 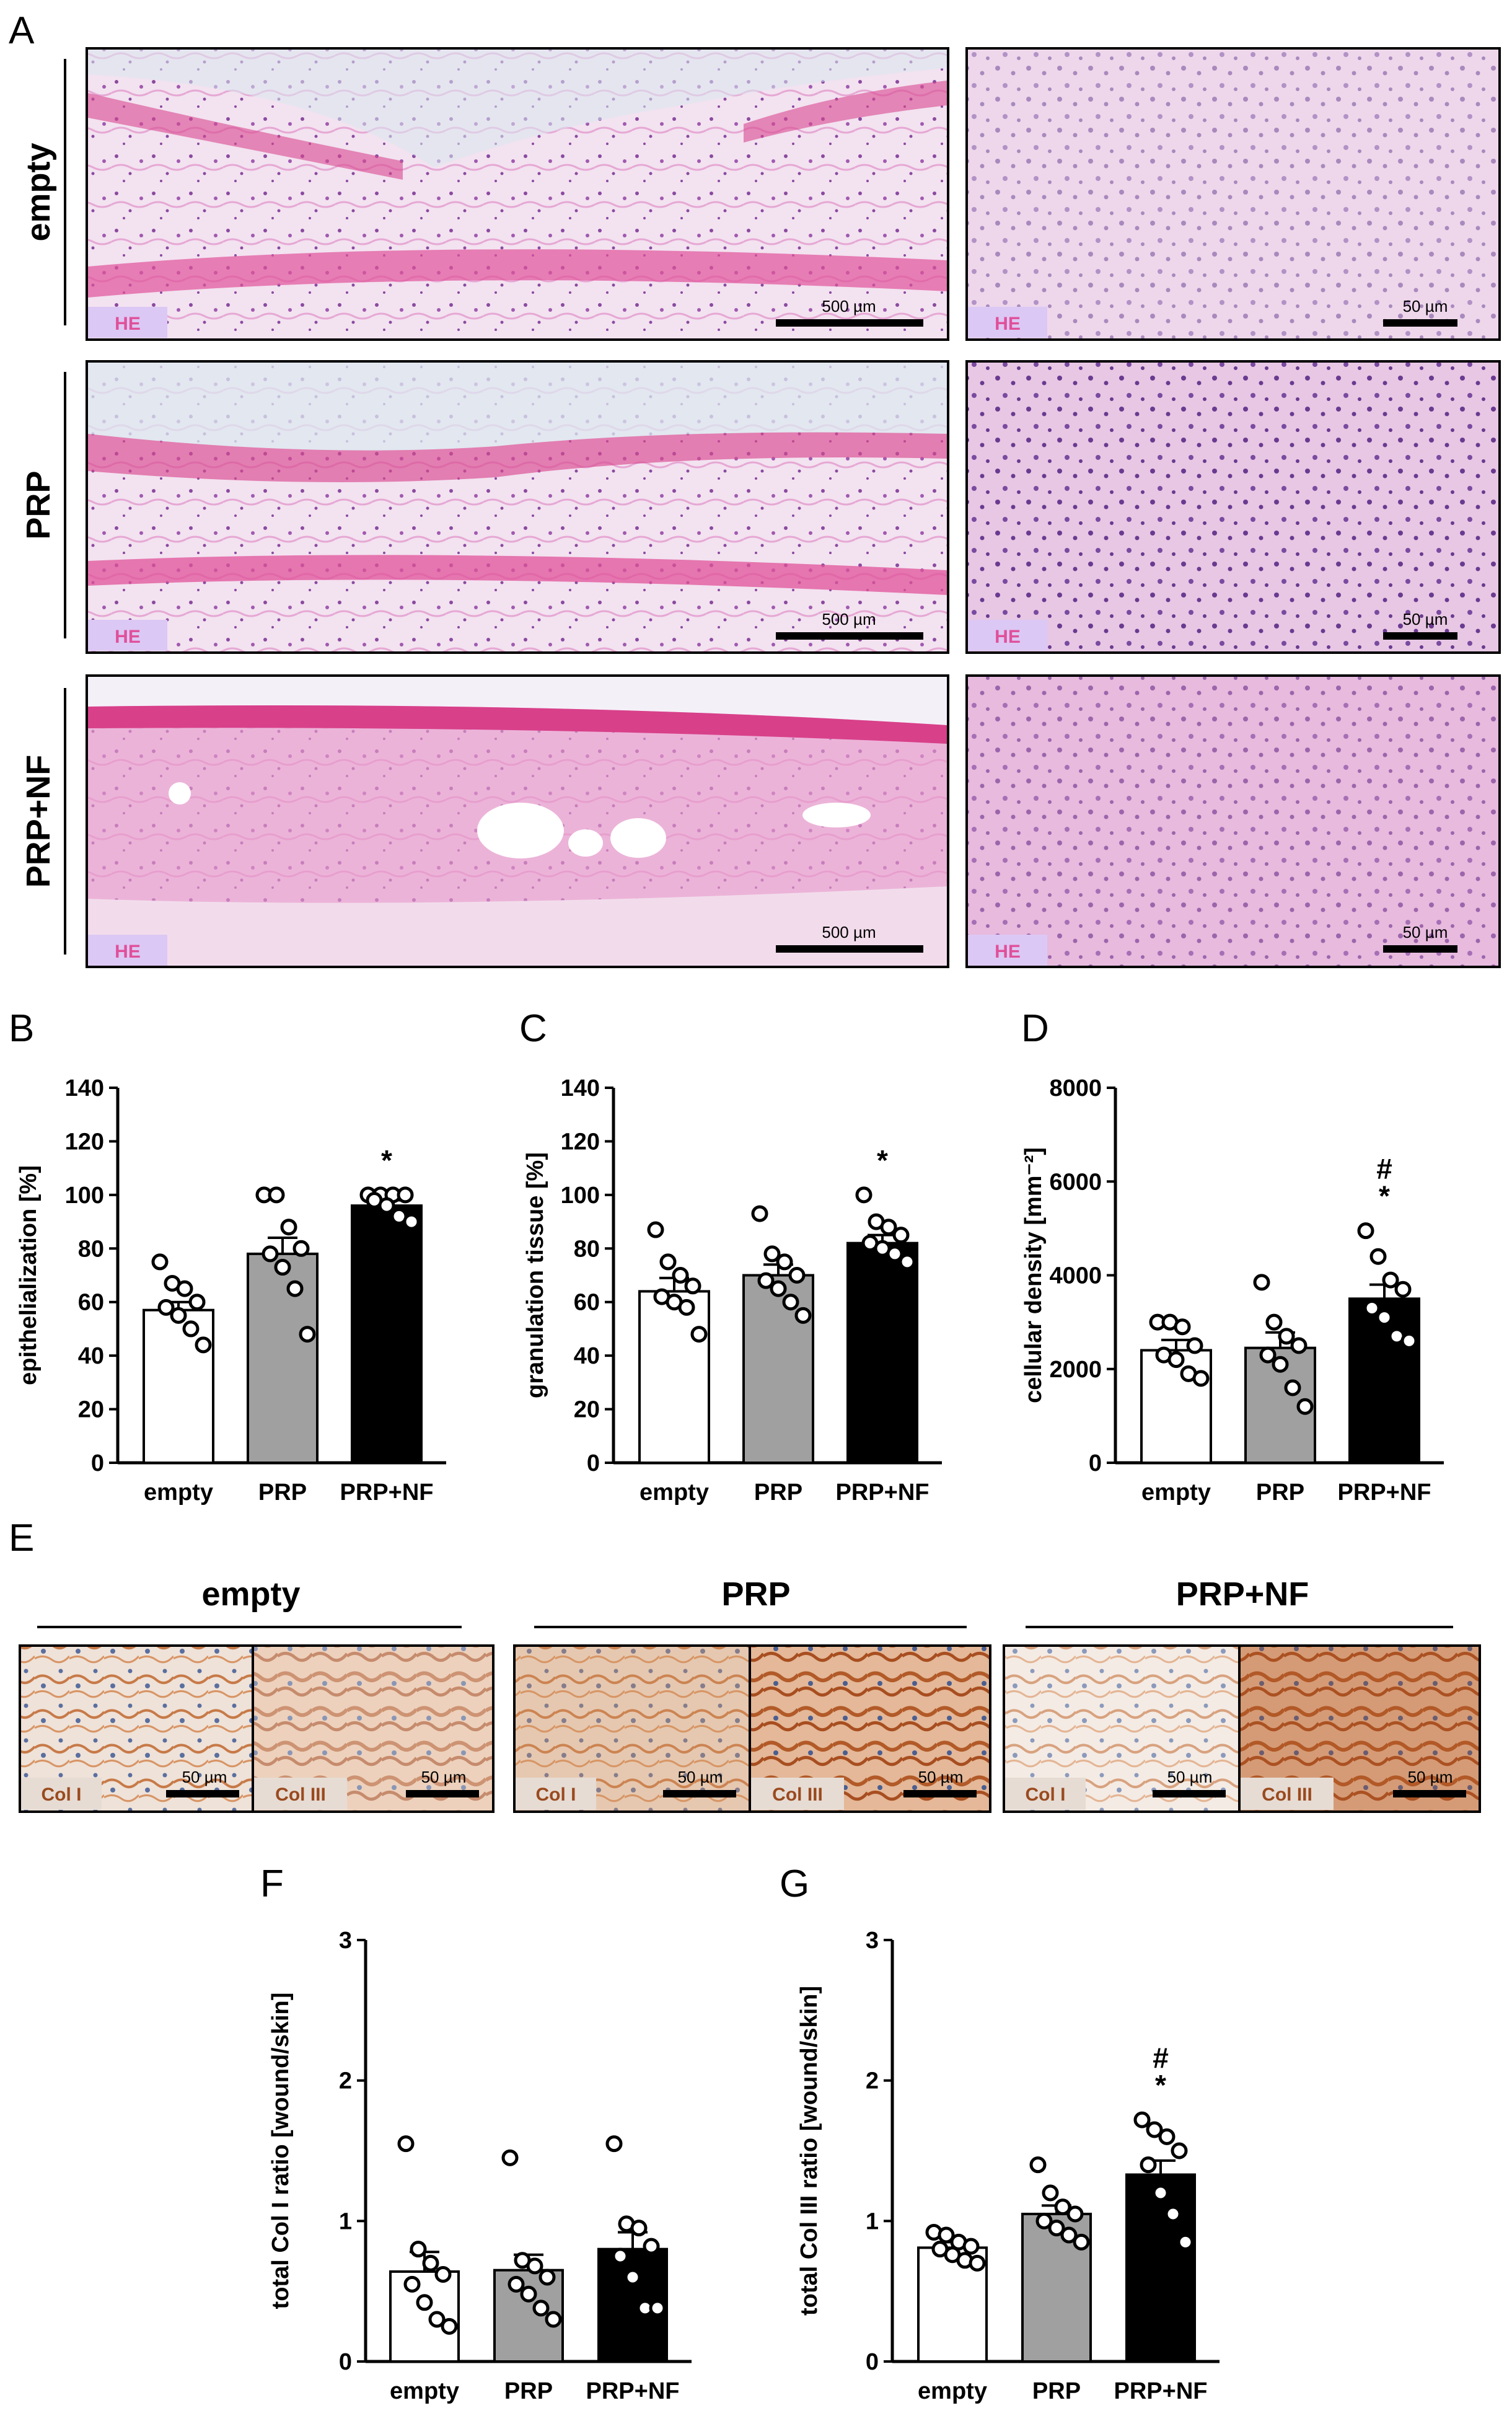 I want to click on bar-empty, so click(x=424, y=2317).